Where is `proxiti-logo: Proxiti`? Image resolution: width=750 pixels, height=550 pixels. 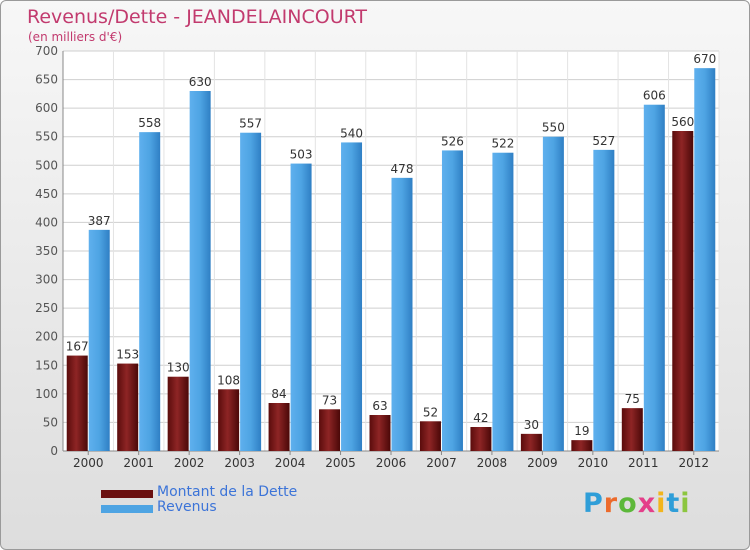
proxiti-logo: Proxiti is located at coordinates (637, 503).